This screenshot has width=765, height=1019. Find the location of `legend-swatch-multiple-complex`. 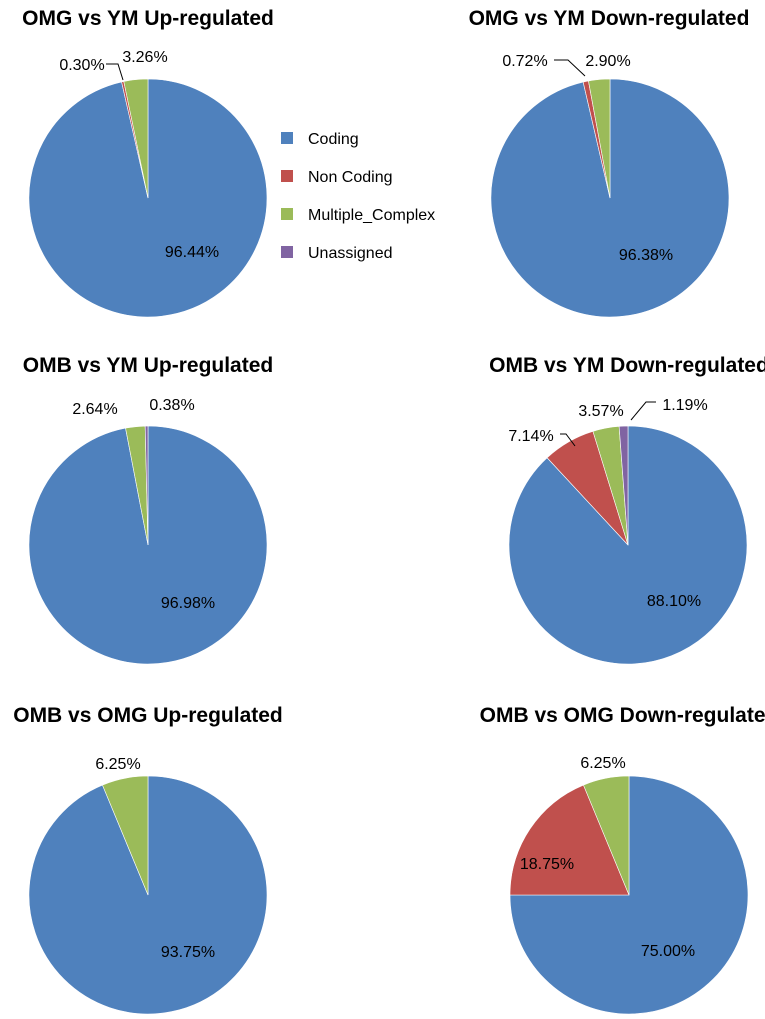

legend-swatch-multiple-complex is located at coordinates (287, 214).